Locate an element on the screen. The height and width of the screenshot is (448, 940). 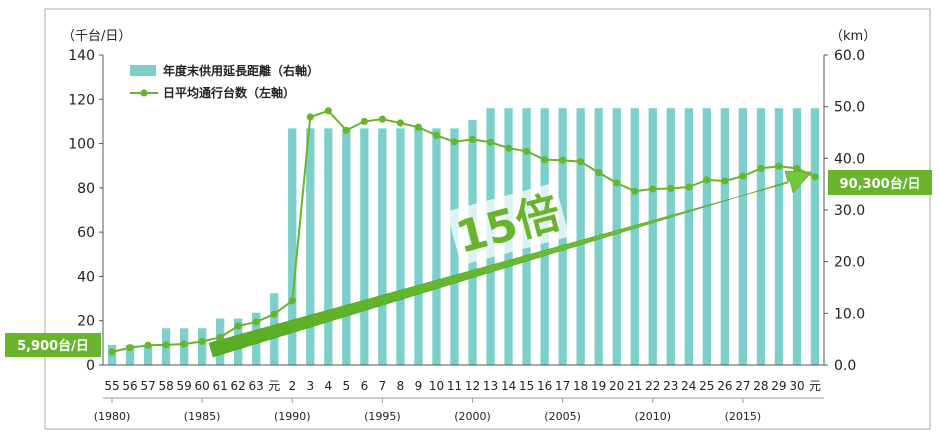
x-tick-label: 60 is located at coordinates (201, 386).